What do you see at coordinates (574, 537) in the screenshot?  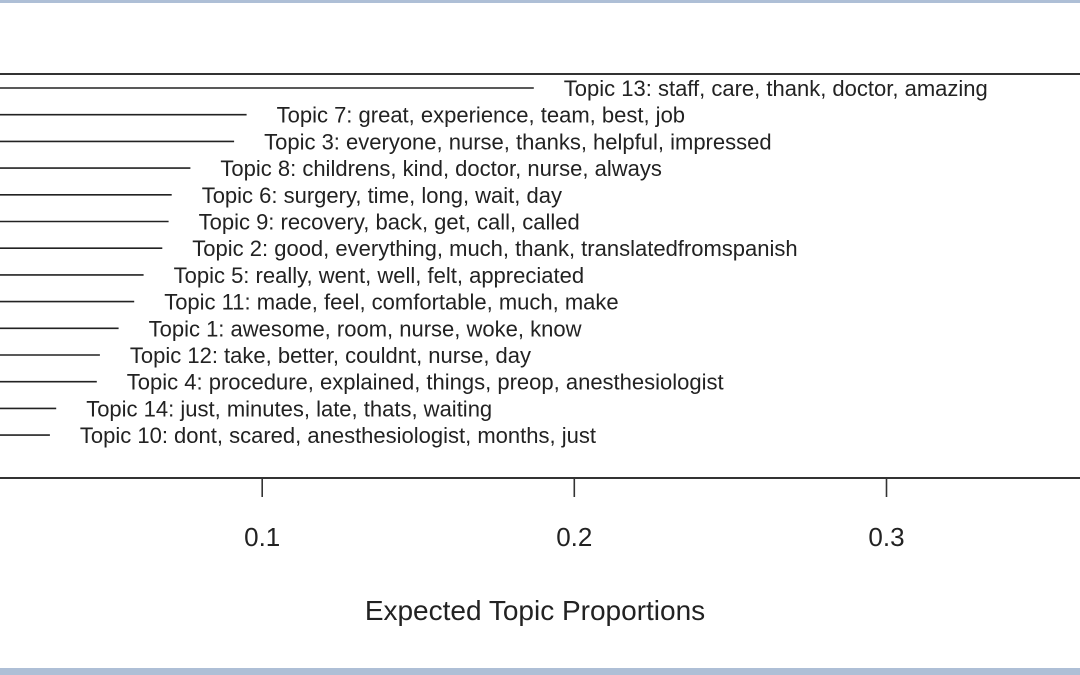 I see `x-tick-label: 0.2` at bounding box center [574, 537].